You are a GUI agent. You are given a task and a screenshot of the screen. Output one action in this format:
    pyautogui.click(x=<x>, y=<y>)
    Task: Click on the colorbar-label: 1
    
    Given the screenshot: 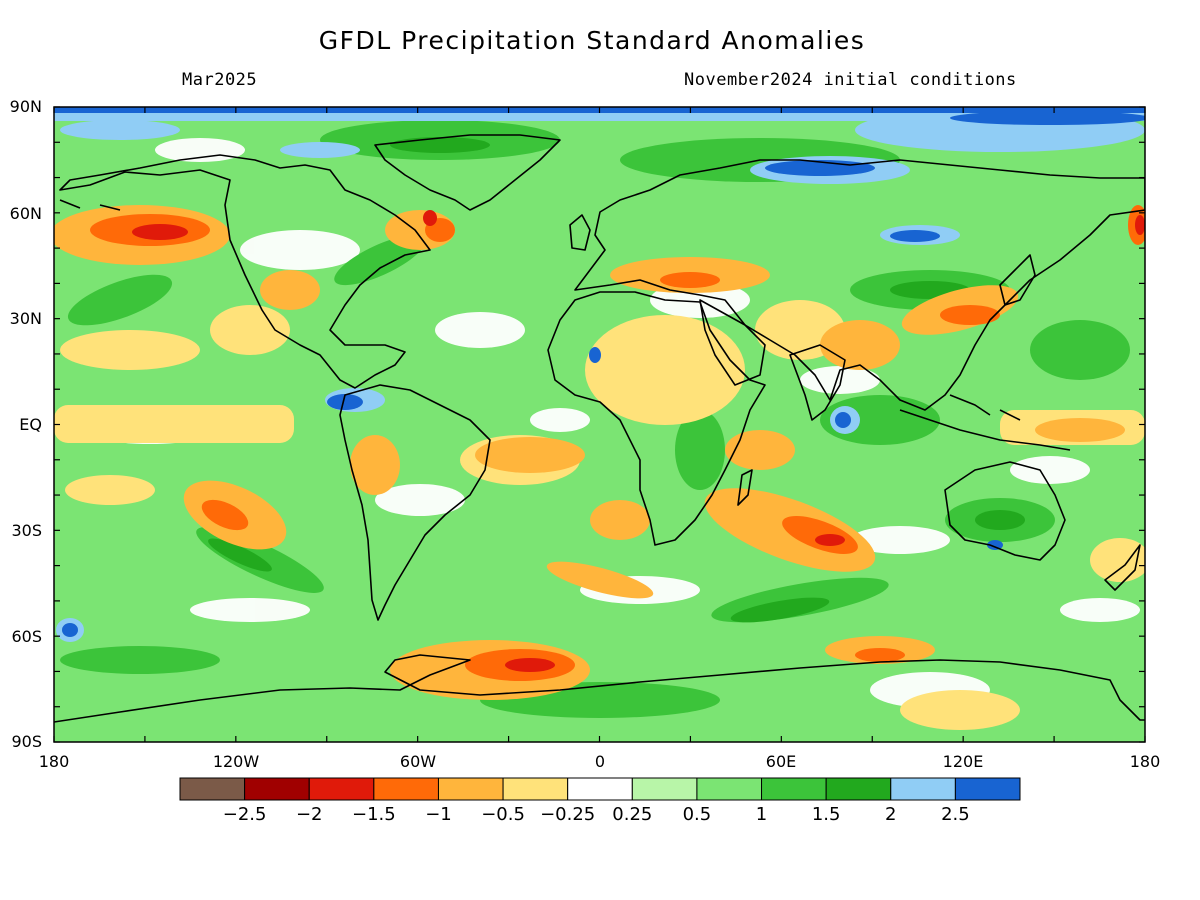 What is the action you would take?
    pyautogui.click(x=761, y=814)
    